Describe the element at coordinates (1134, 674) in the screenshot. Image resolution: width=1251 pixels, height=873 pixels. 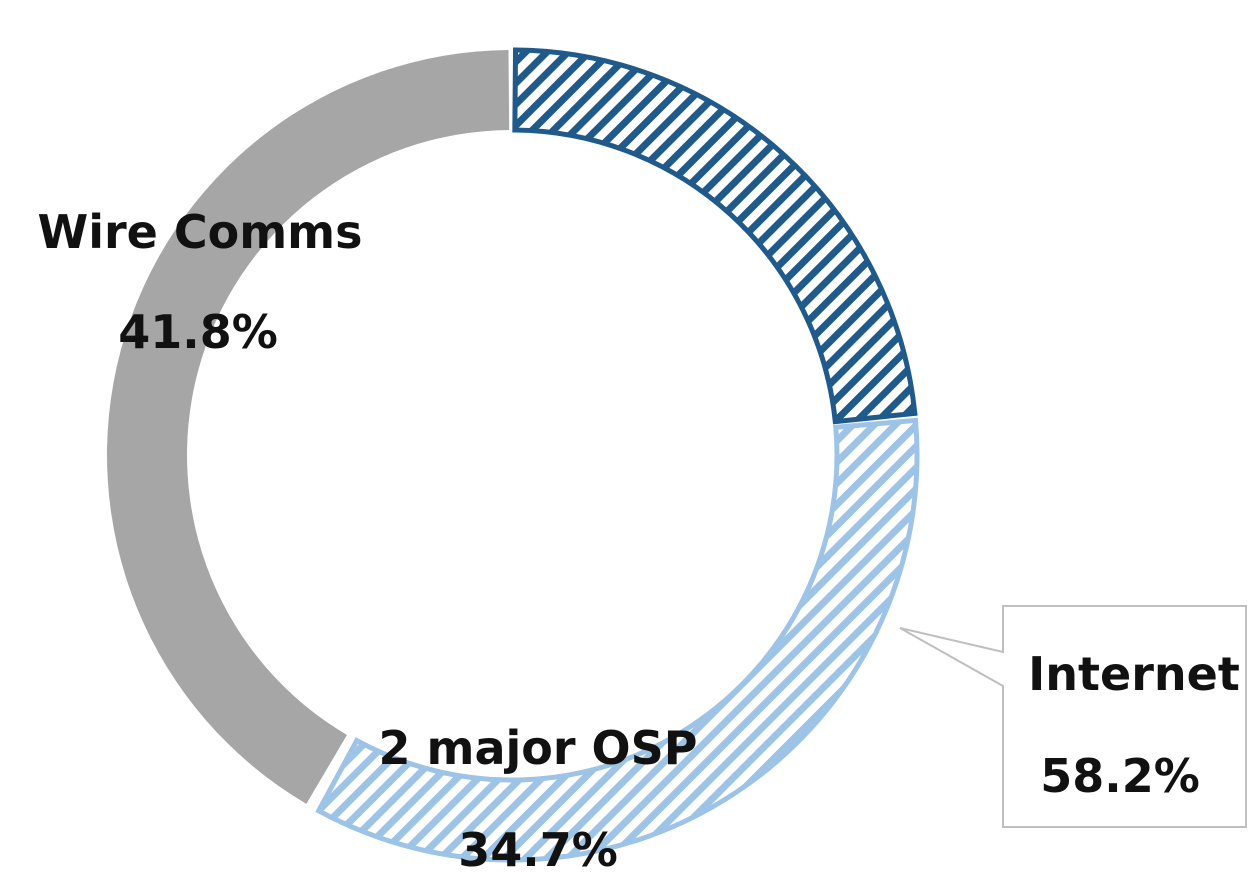
I see `label-internet: Internet` at that location.